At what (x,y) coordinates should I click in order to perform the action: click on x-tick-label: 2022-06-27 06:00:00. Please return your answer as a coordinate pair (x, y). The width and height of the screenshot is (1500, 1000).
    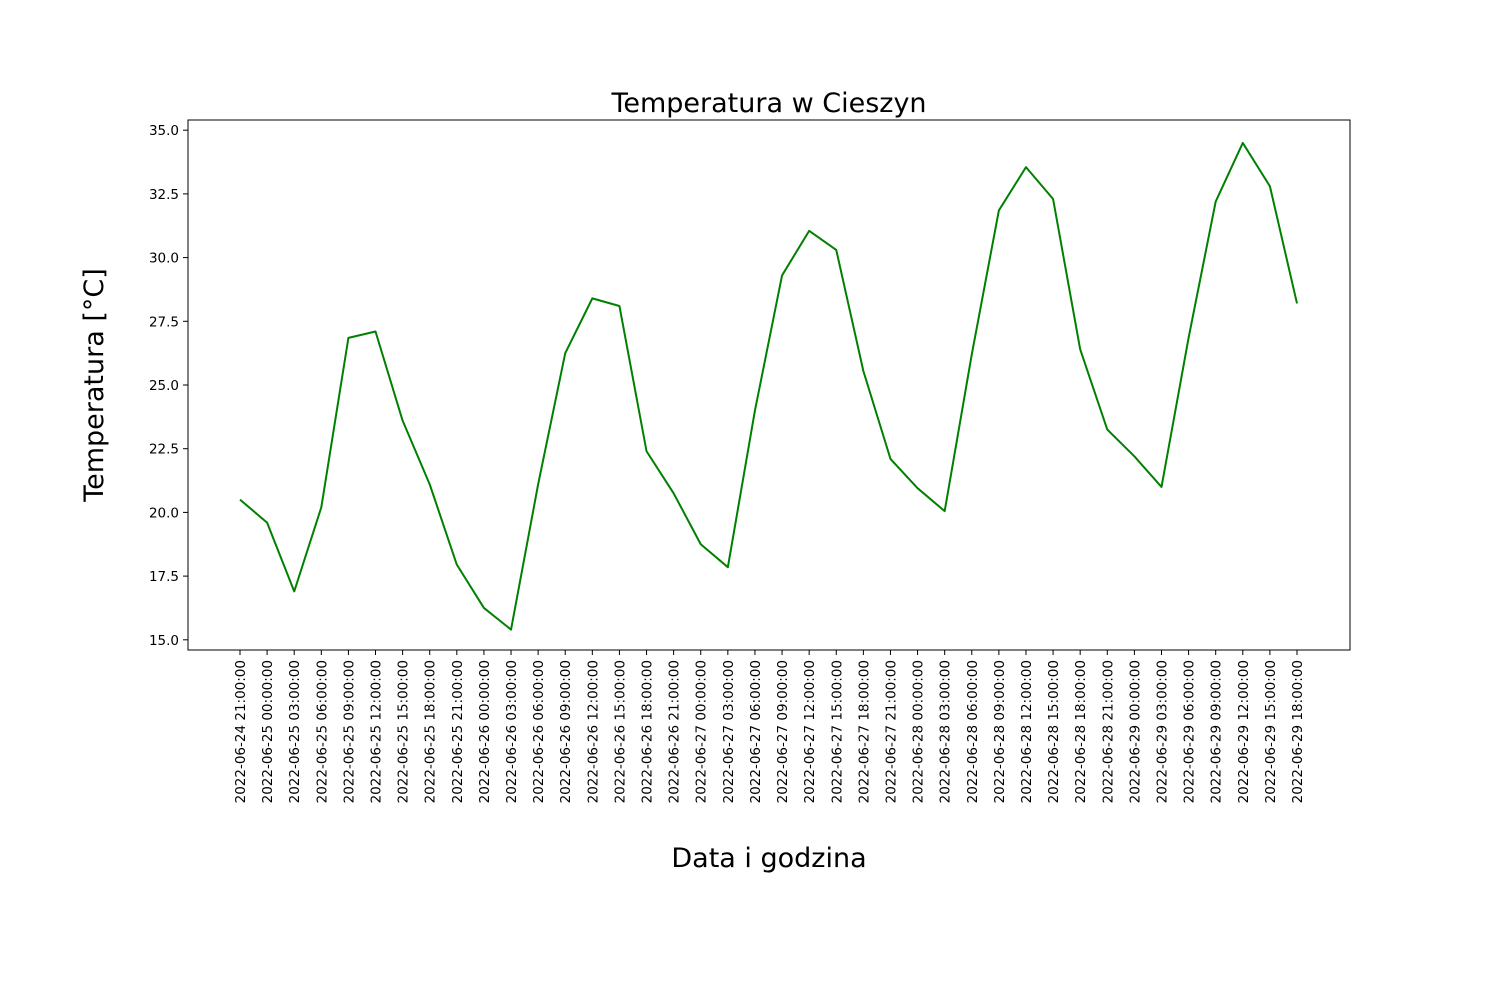
    Looking at the image, I should click on (756, 731).